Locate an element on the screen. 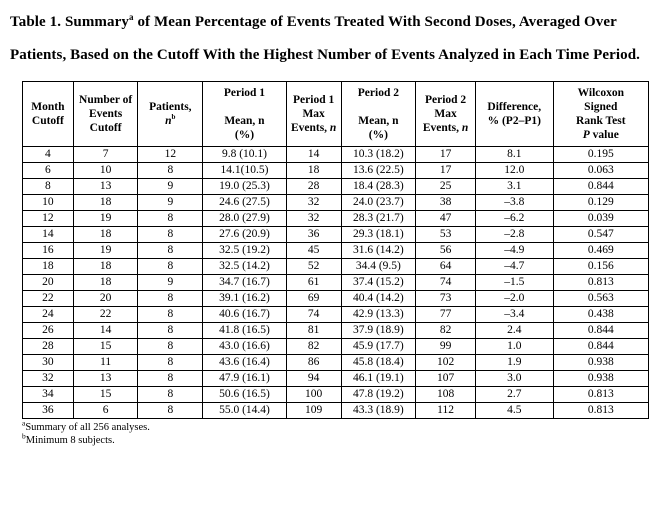 The width and height of the screenshot is (657, 523). table-cell: –2.8 is located at coordinates (514, 234).